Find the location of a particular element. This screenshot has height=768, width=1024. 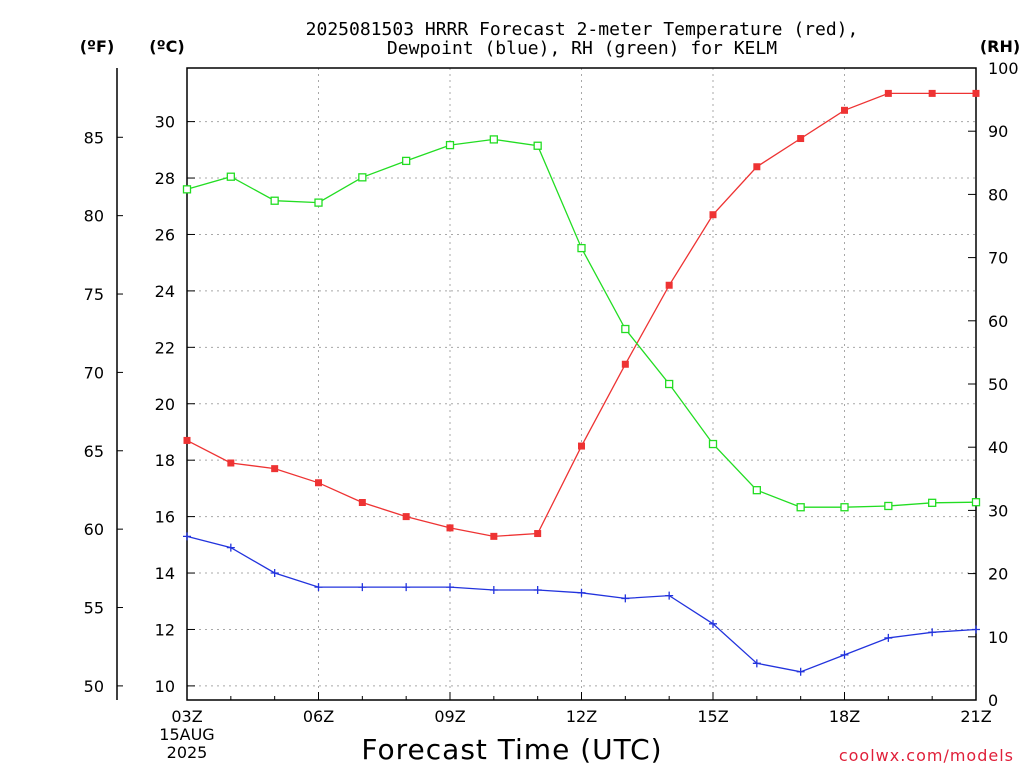

fahrenheit-tick-label: 80 is located at coordinates (94, 216).